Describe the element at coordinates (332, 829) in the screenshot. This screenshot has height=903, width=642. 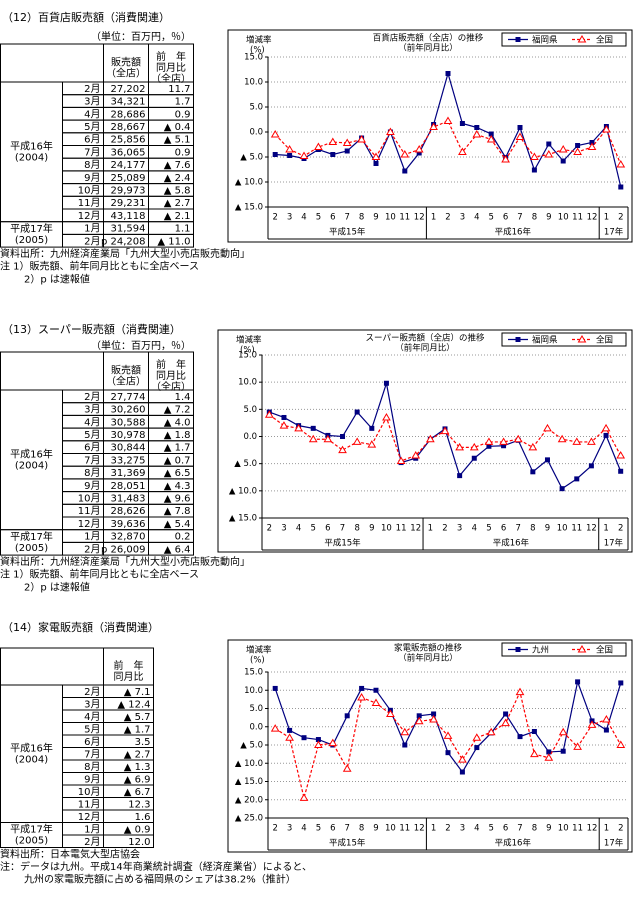
I see `x-tick-label: 6` at that location.